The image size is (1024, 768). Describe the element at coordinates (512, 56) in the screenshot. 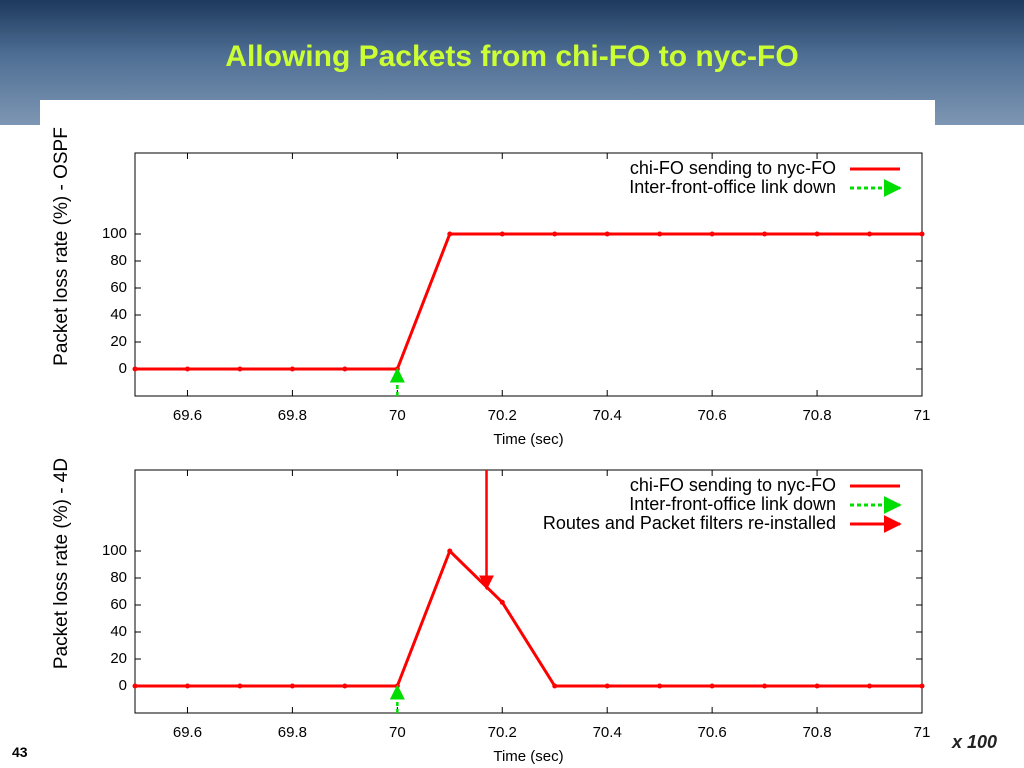

I see `slide-title: Allowing Packets from chi-FO to nyc-FO` at that location.